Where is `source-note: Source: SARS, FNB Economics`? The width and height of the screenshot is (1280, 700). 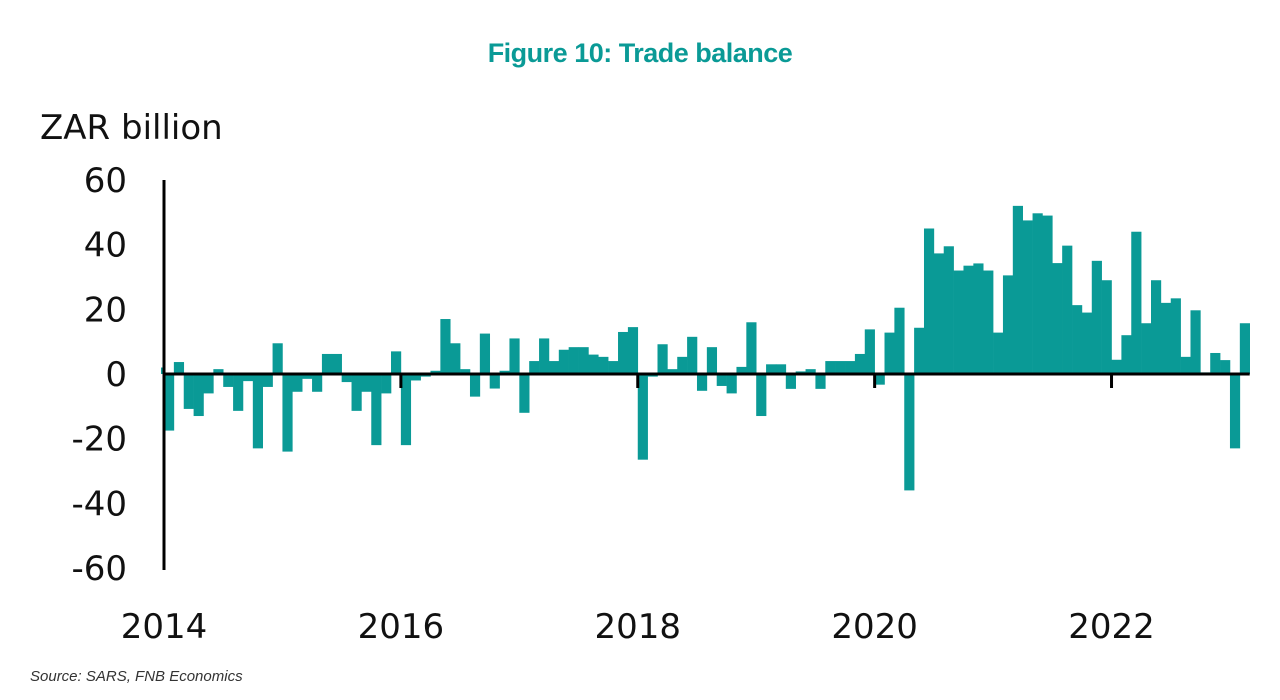 source-note: Source: SARS, FNB Economics is located at coordinates (136, 676).